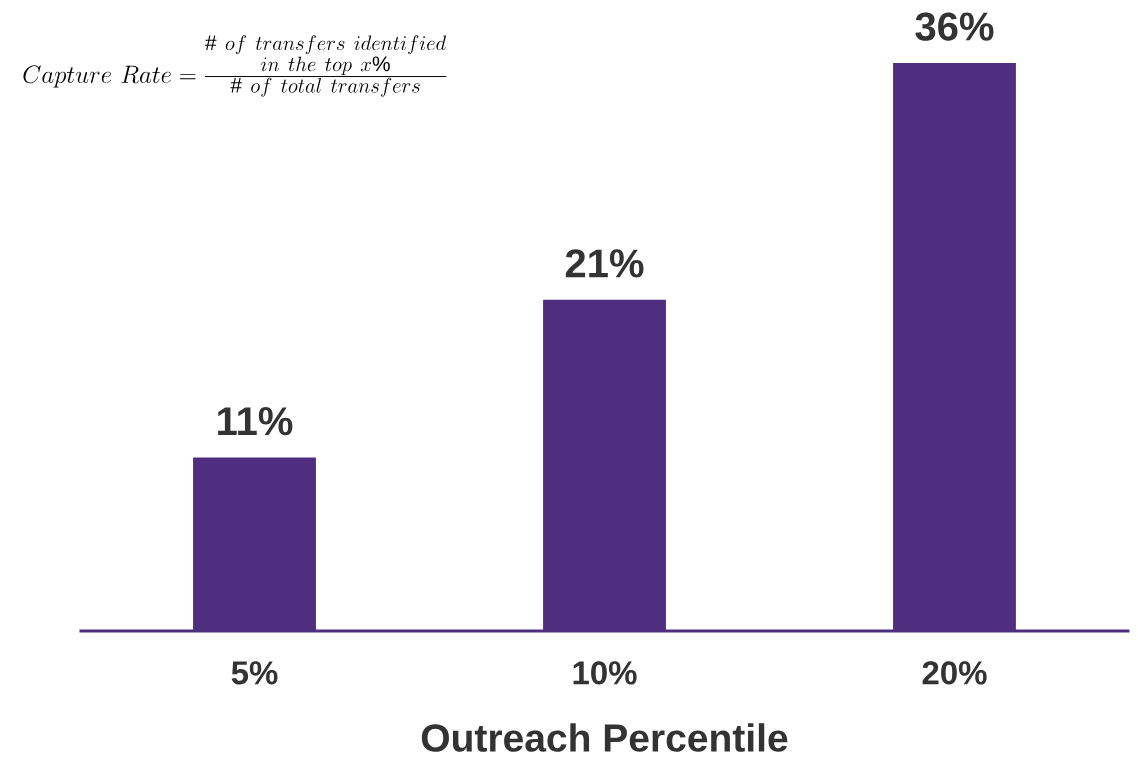  What do you see at coordinates (604, 263) in the screenshot?
I see `data-label: 21%` at bounding box center [604, 263].